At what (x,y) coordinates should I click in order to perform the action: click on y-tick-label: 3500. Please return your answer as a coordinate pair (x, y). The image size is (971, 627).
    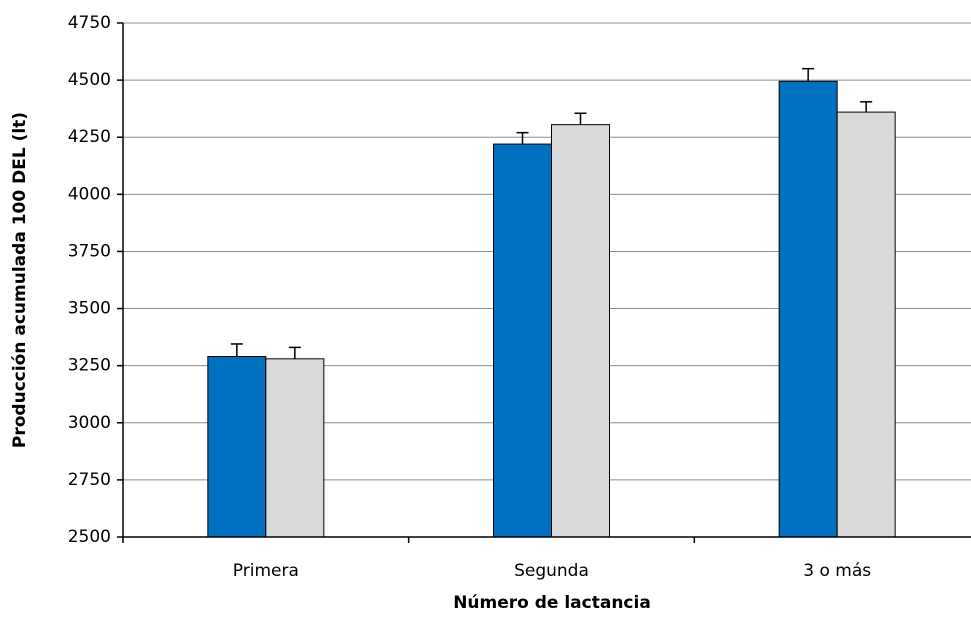
    Looking at the image, I should click on (89, 309).